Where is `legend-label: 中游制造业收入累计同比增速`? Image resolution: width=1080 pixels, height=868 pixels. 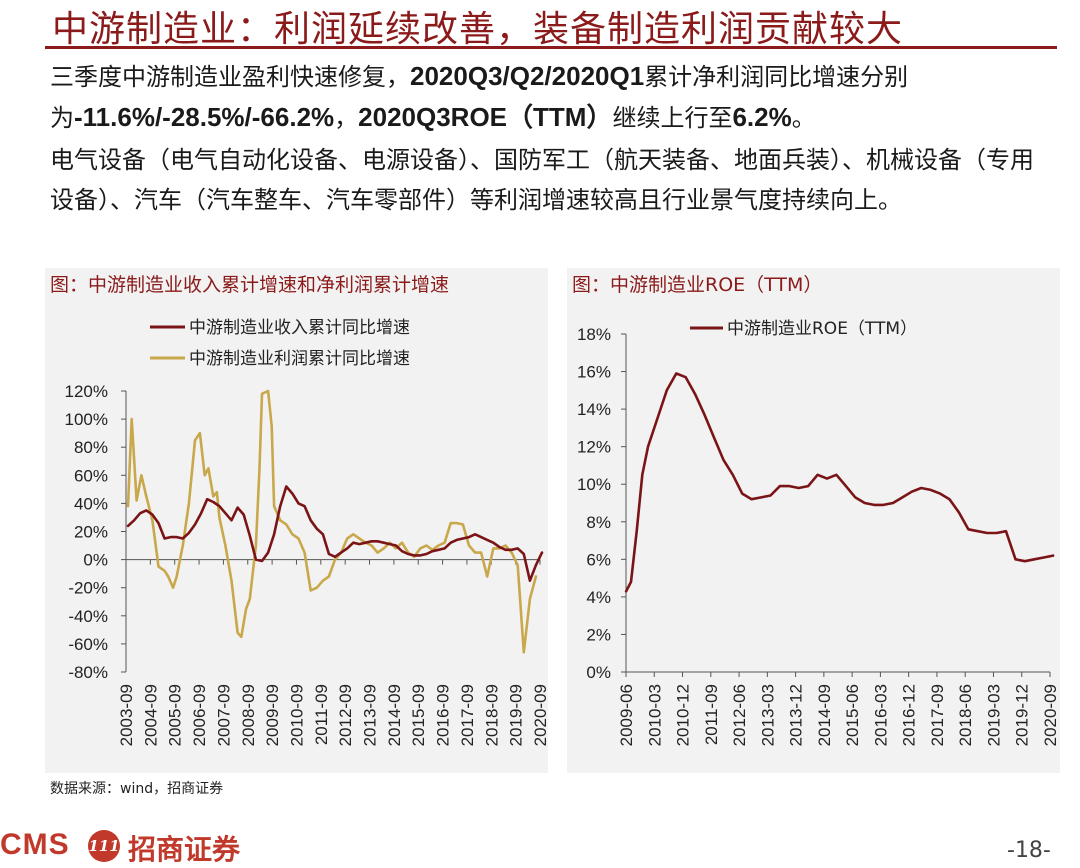 legend-label: 中游制造业收入累计同比增速 is located at coordinates (299, 328).